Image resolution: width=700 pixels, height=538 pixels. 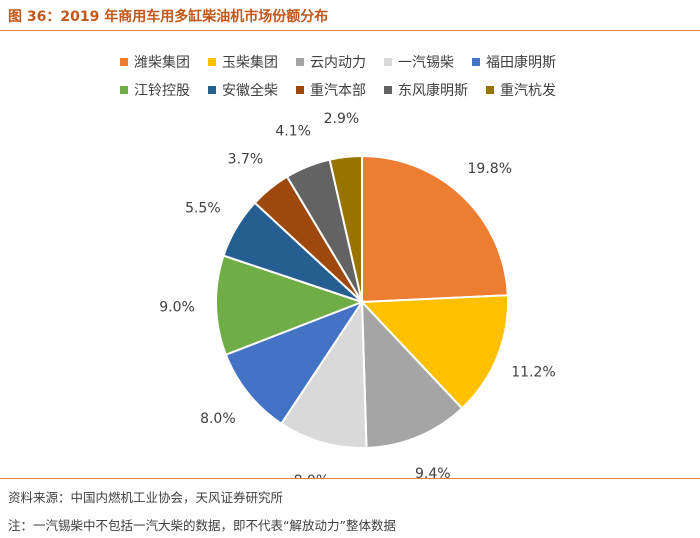 What do you see at coordinates (338, 63) in the screenshot?
I see `legend-label: 云内动力` at bounding box center [338, 63].